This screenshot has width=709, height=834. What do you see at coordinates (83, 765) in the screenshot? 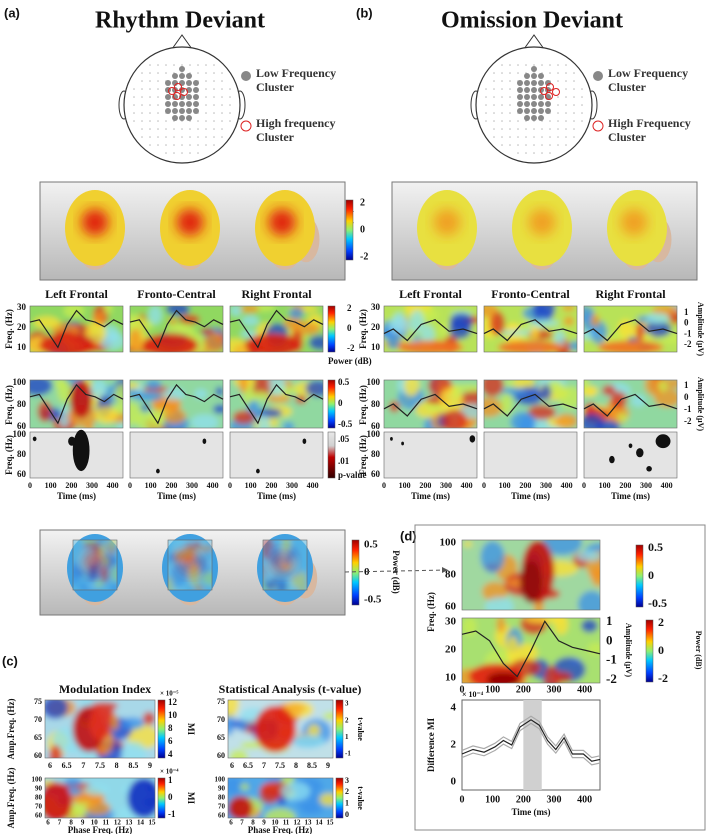
I see `x-tick-label: 7` at bounding box center [83, 765].